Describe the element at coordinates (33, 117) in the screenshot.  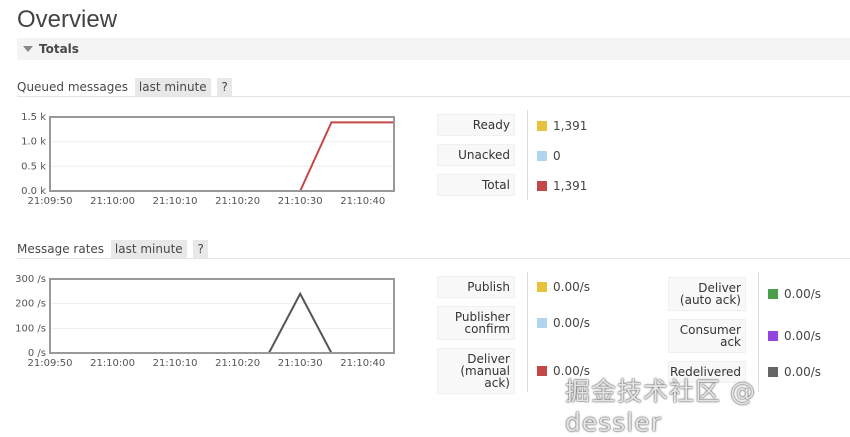
I see `y-tick-label: 1.5 k` at that location.